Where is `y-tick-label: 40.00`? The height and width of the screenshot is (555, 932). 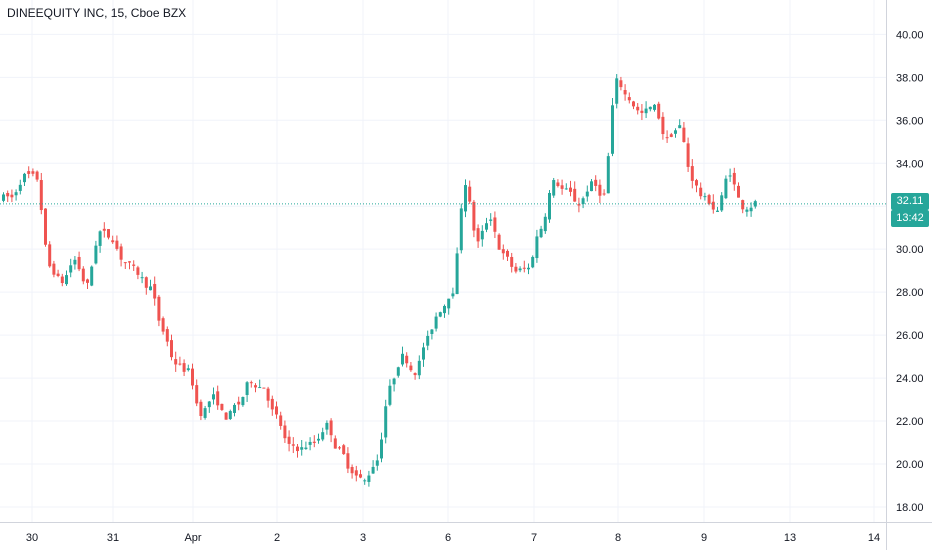
y-tick-label: 40.00 is located at coordinates (910, 35).